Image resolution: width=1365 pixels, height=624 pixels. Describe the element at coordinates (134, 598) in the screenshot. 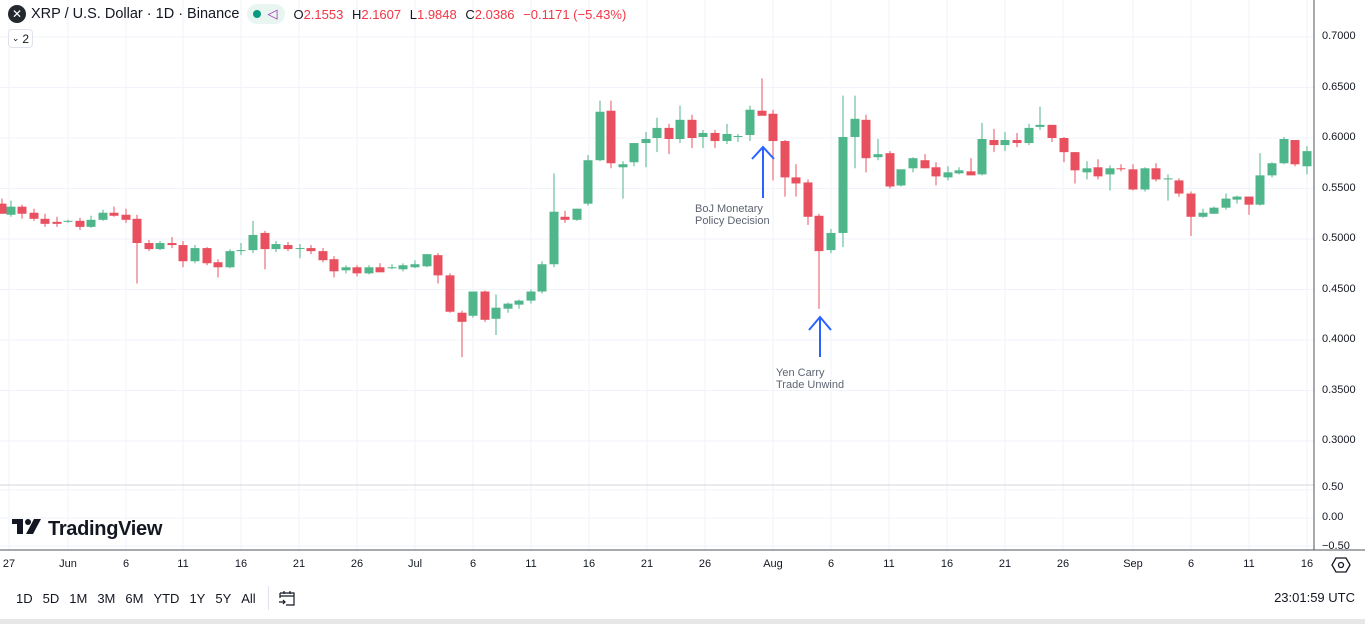

I see `range-6m-button: 6M` at that location.